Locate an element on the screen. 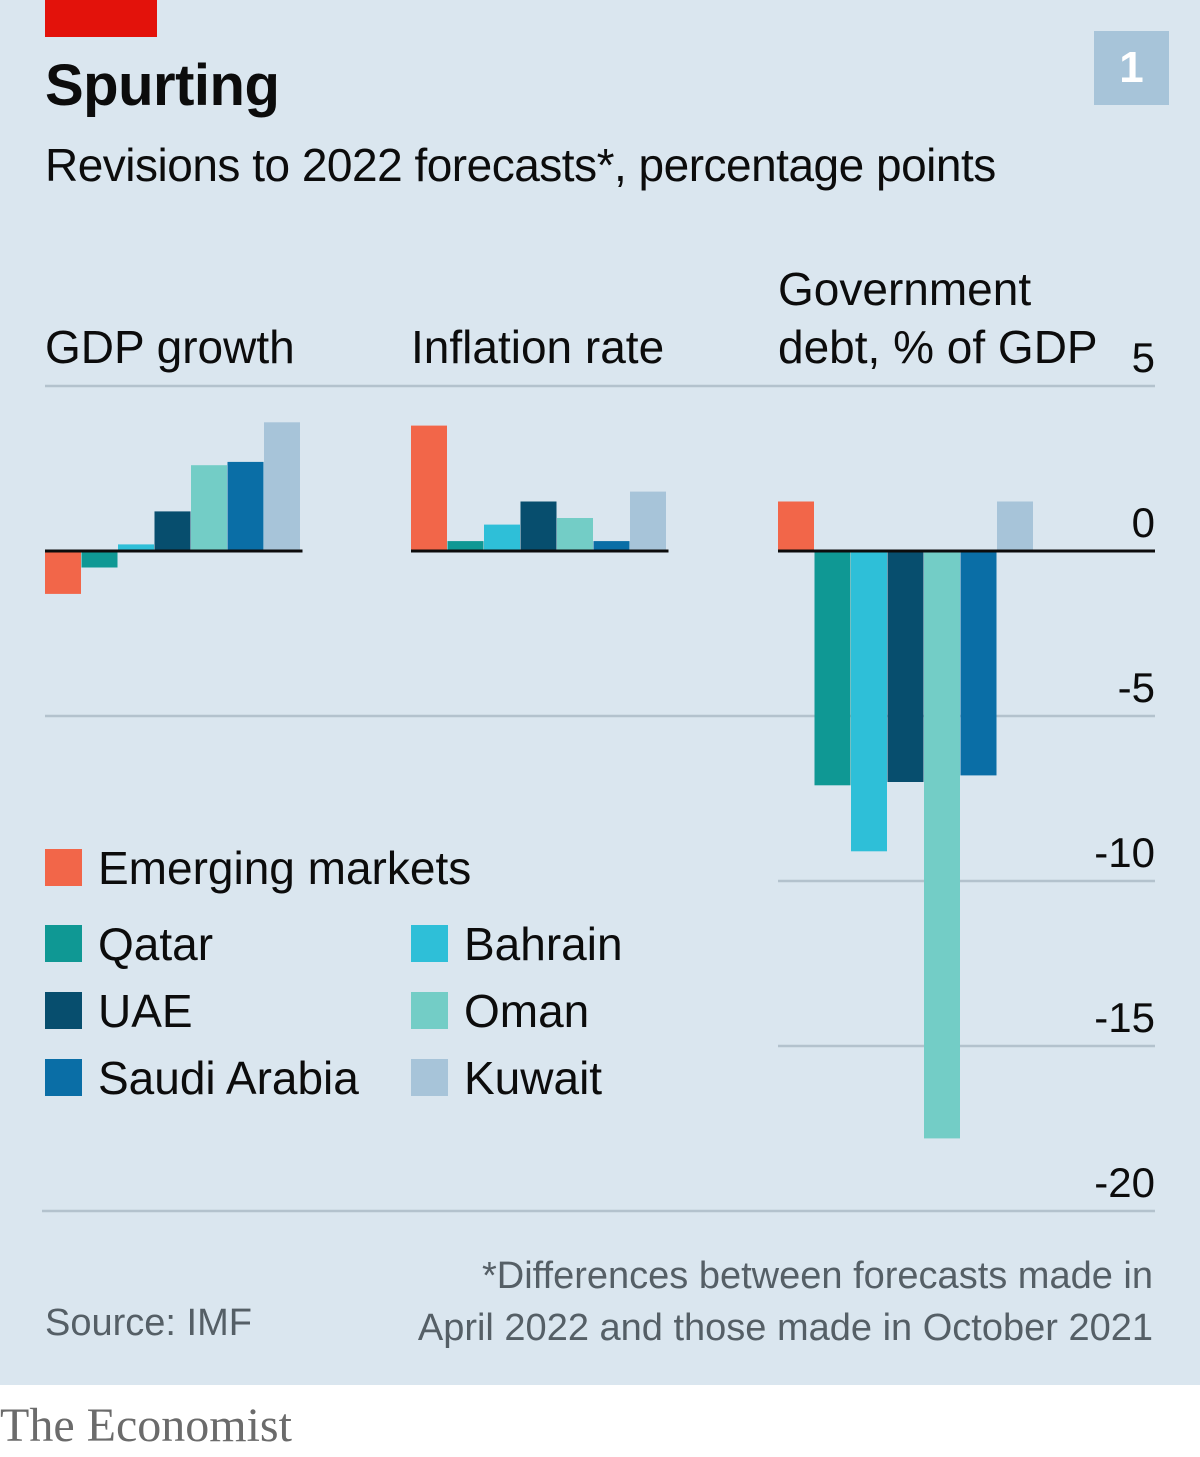 Image resolution: width=1200 pixels, height=1457 pixels. legend-label: Oman is located at coordinates (526, 1011).